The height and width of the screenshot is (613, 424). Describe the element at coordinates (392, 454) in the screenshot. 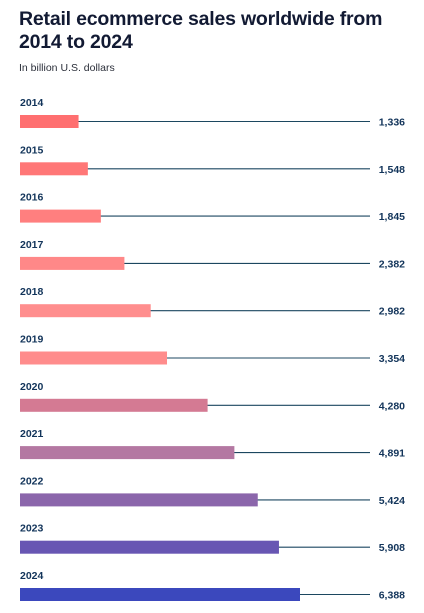

I see `value-label: 4,891` at that location.